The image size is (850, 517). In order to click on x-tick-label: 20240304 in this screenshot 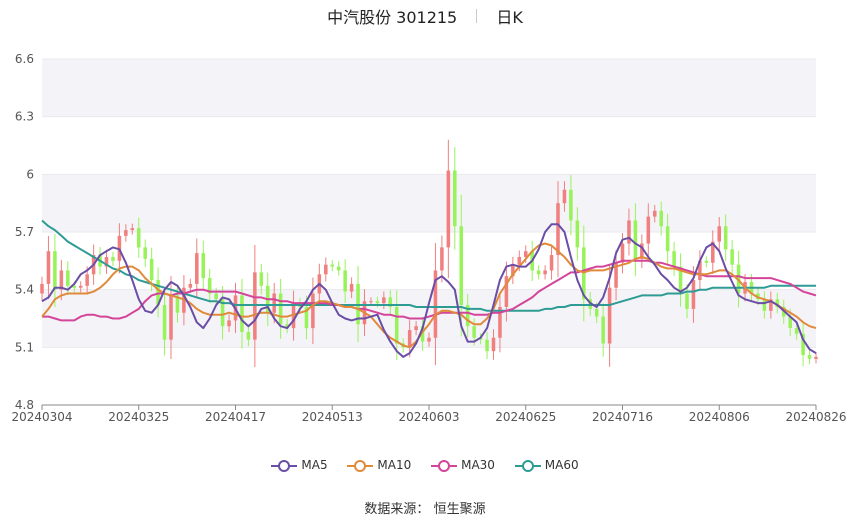, I will do `click(41, 417)`.